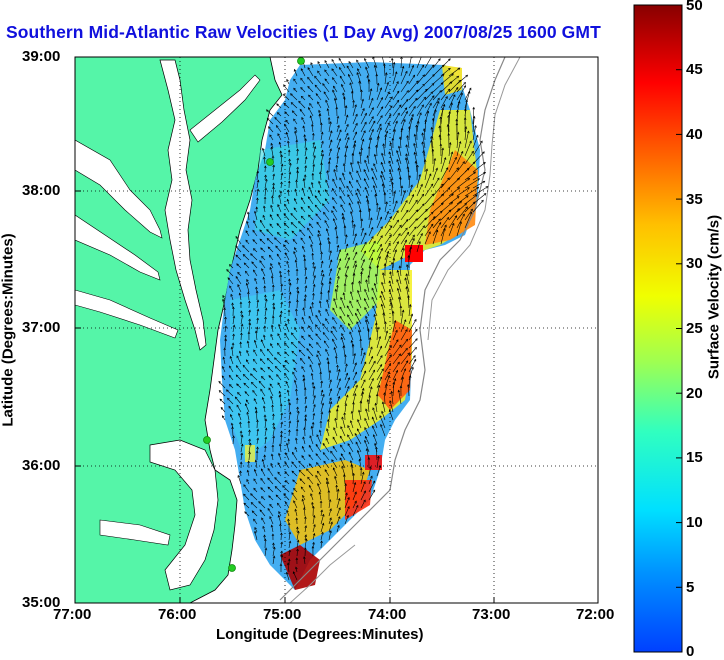 The image size is (724, 660). I want to click on y-tick-label: 39:00, so click(41, 56).